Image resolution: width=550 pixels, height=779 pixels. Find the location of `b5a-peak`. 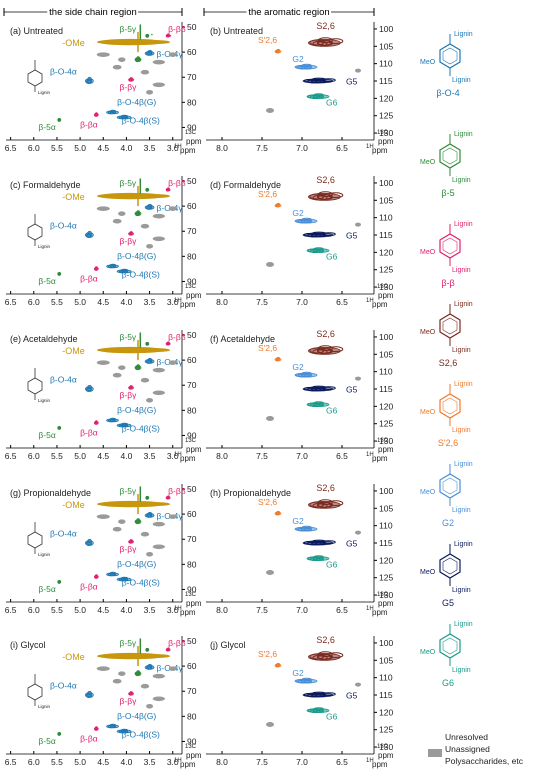

b5a-peak is located at coordinates (59, 582).